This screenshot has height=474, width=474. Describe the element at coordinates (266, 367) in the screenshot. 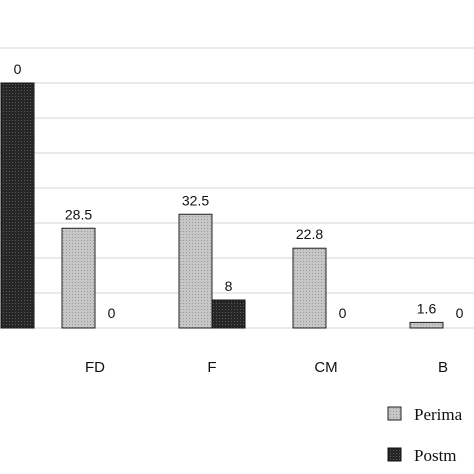

I see `x-tick-labels: FD F CM B` at that location.